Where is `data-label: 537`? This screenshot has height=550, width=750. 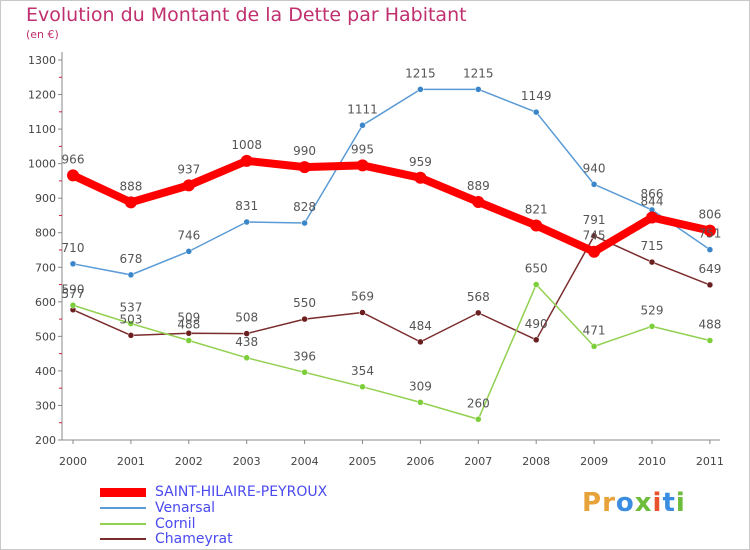 data-label: 537 is located at coordinates (130, 308).